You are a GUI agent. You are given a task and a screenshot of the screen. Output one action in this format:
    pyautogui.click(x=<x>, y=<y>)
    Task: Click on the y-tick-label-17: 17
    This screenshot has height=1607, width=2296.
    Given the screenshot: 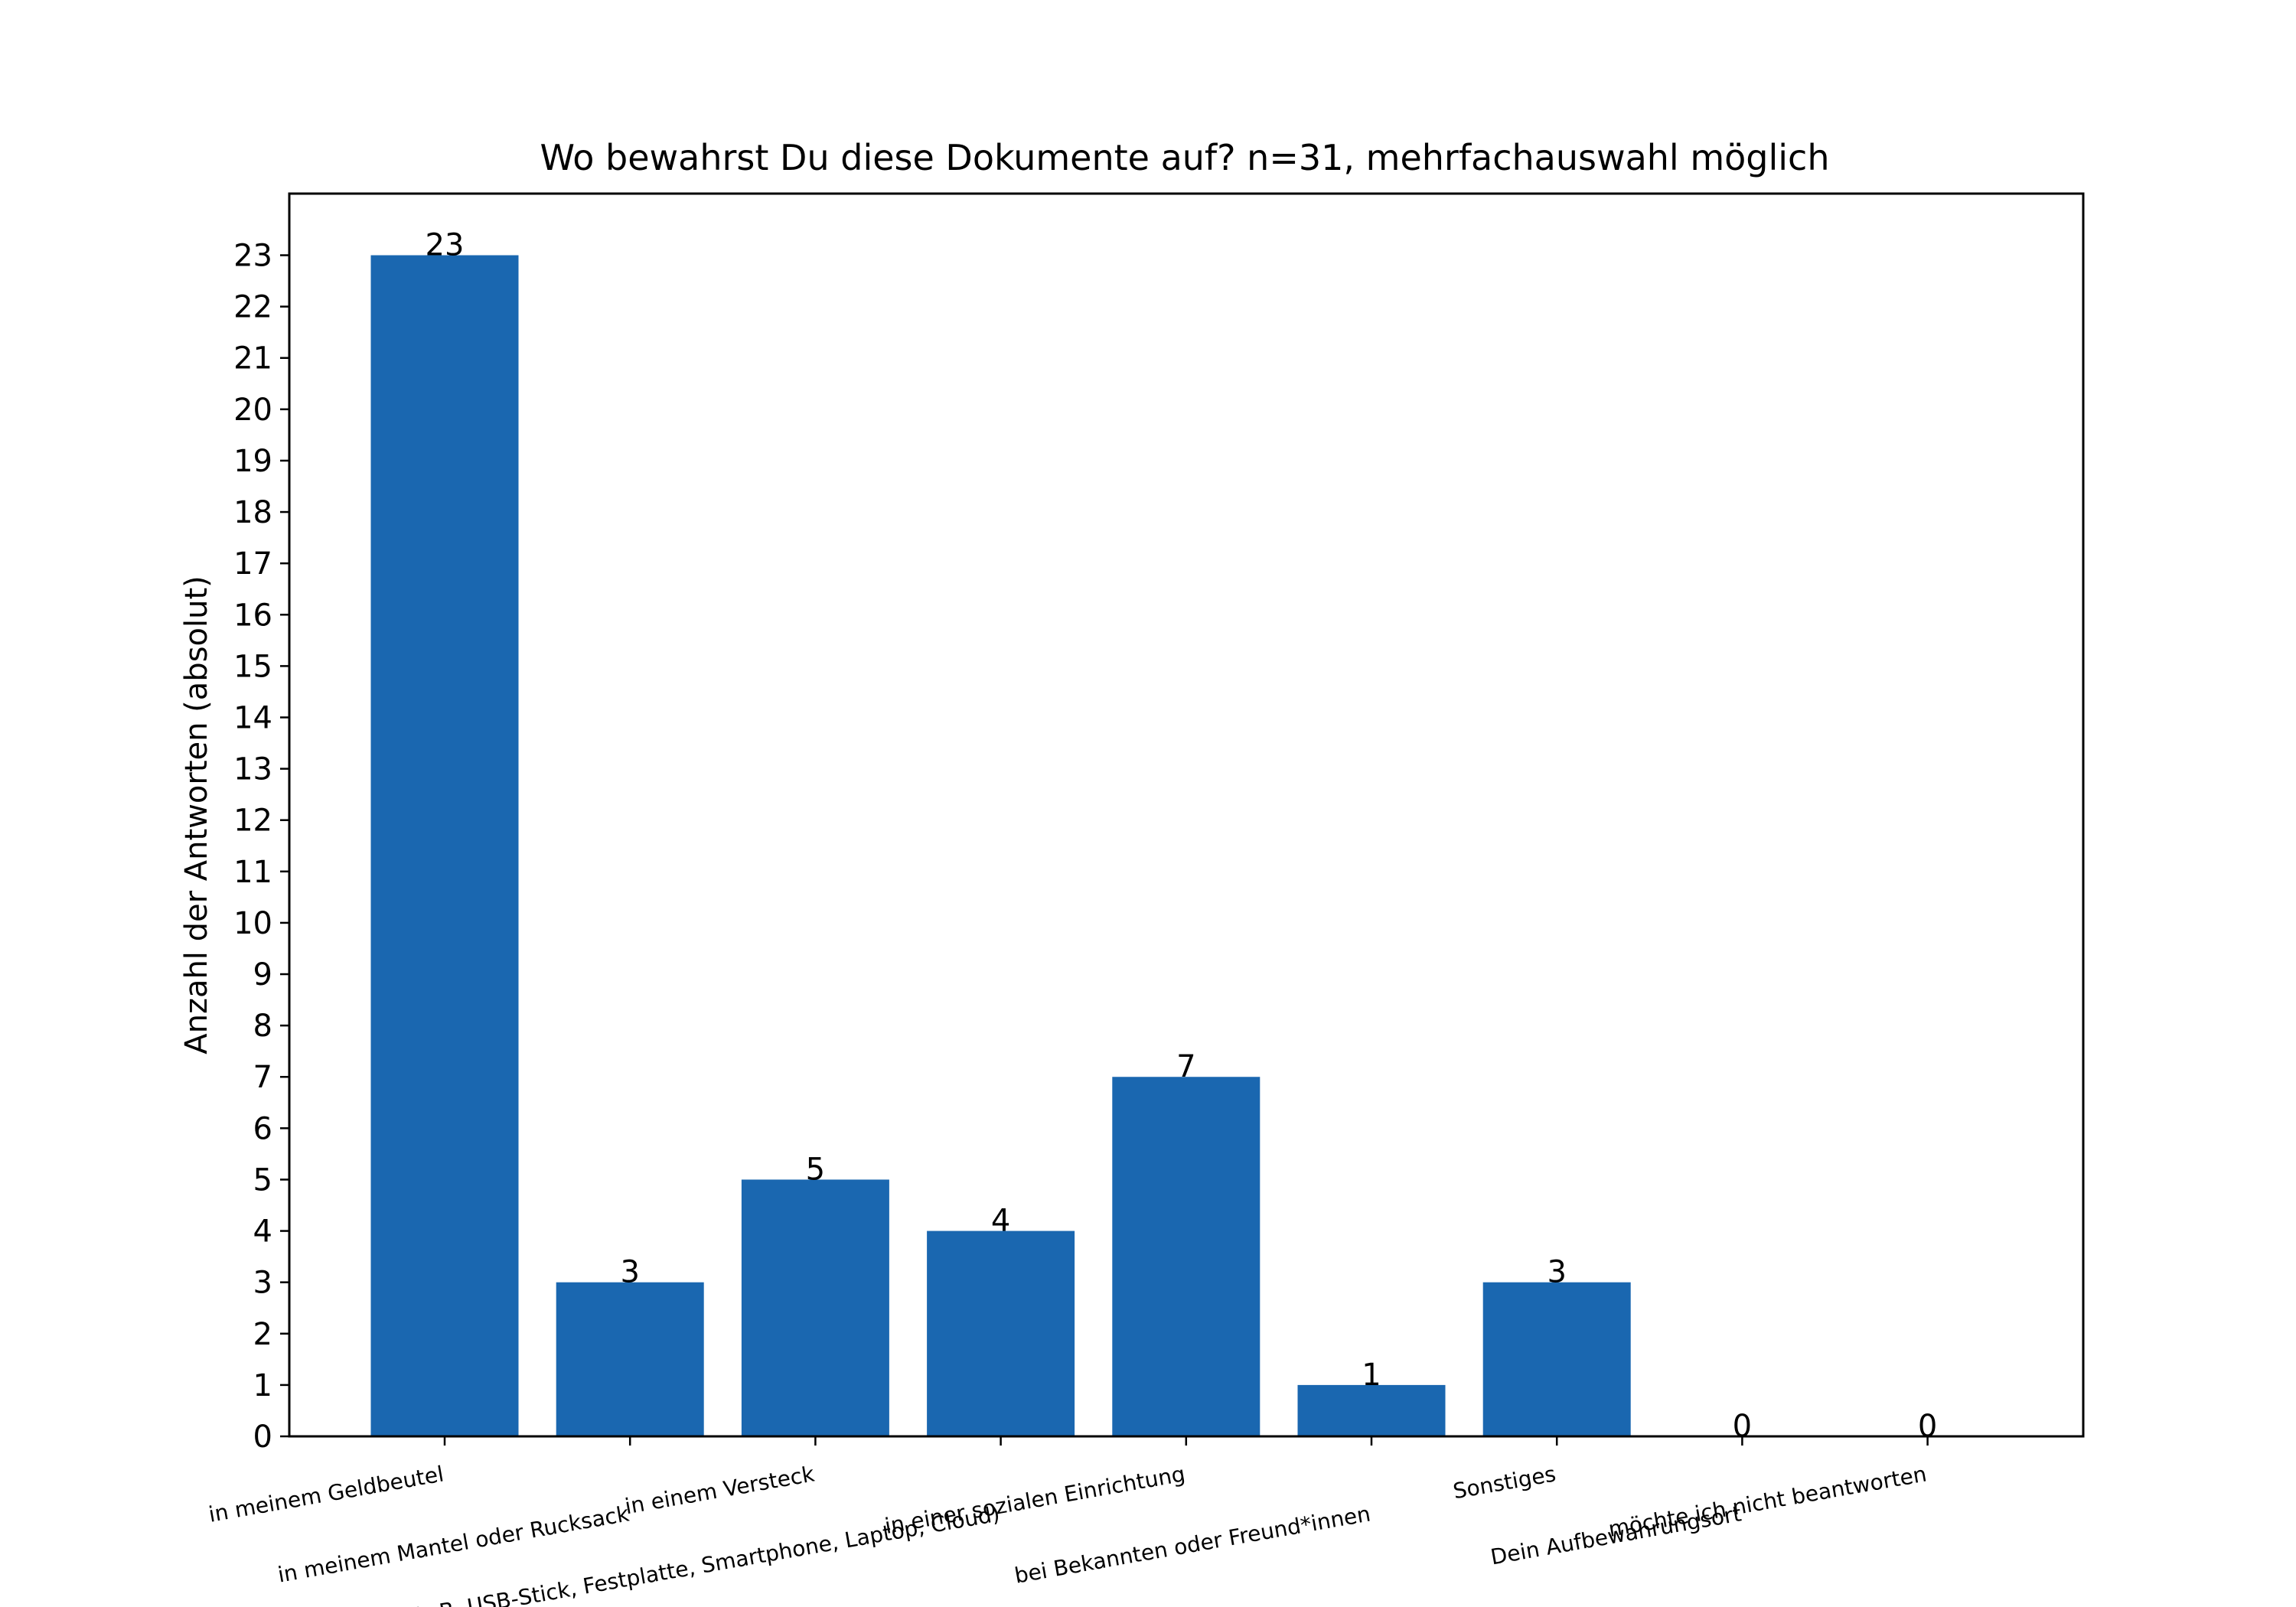 What is the action you would take?
    pyautogui.click(x=252, y=564)
    